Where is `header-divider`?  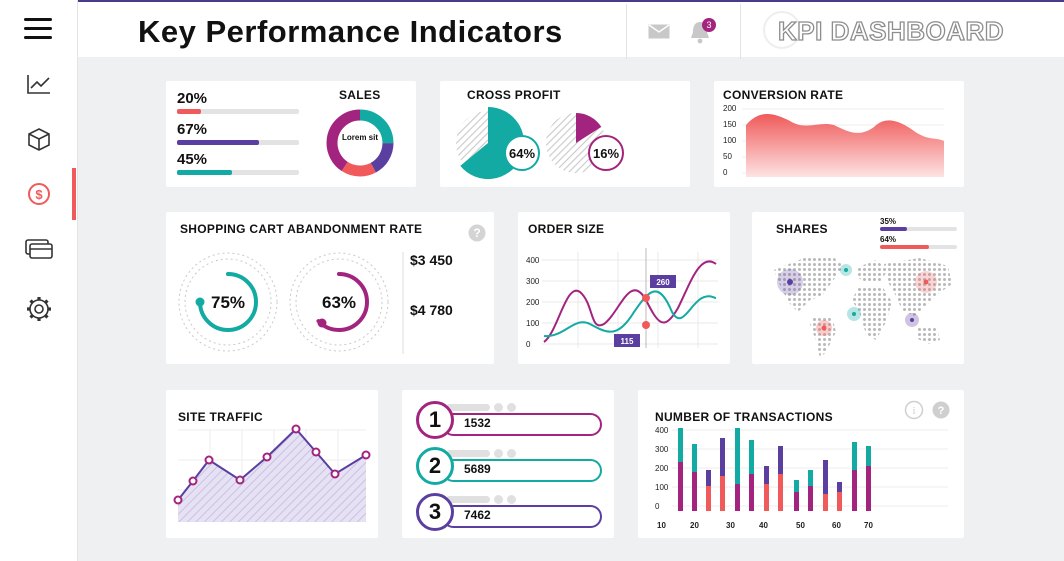 header-divider is located at coordinates (740, 31).